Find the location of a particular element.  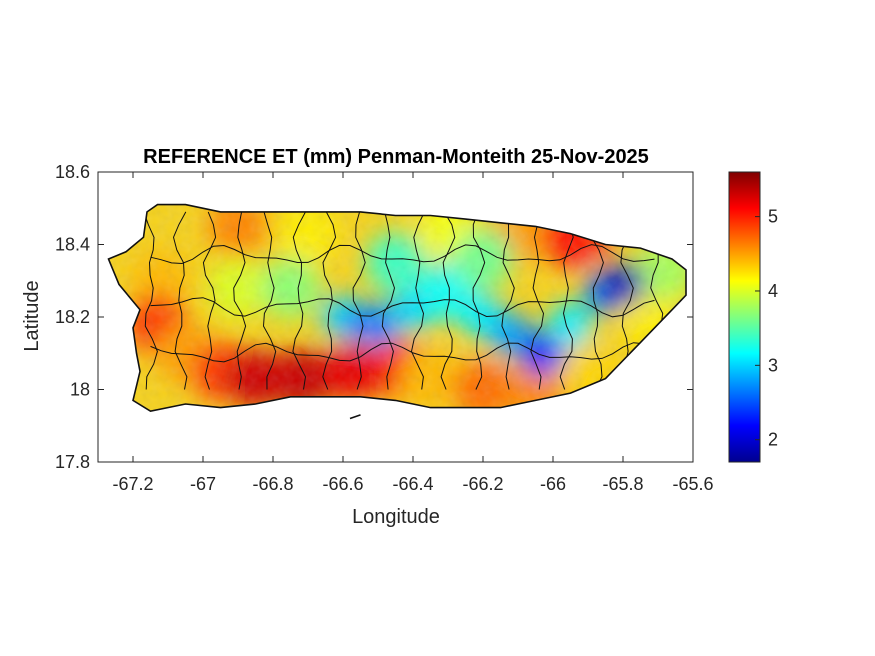

x-tick-label: -66.4 is located at coordinates (412, 484).